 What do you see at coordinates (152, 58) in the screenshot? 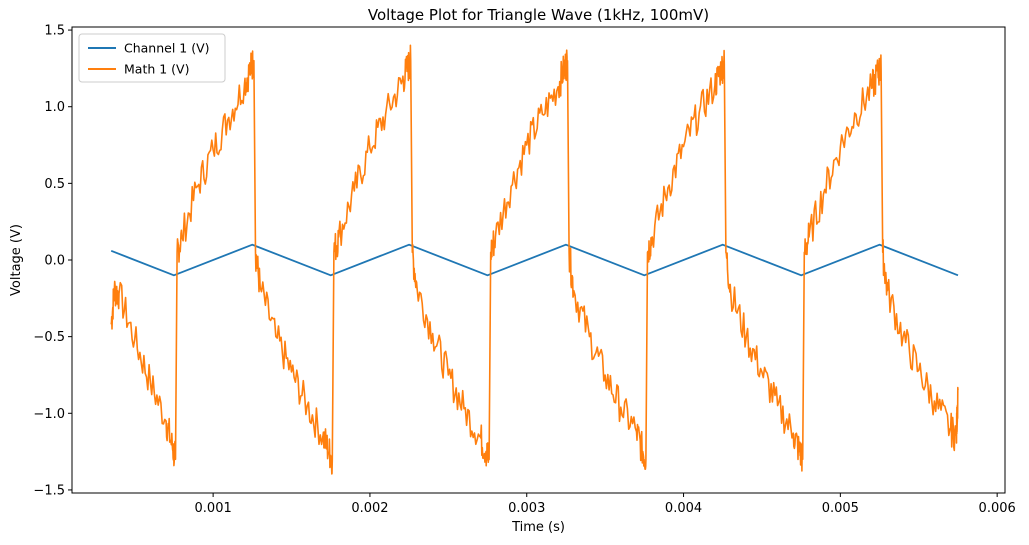
I see `legend: Channel 1 (V) Math 1 (V)` at bounding box center [152, 58].